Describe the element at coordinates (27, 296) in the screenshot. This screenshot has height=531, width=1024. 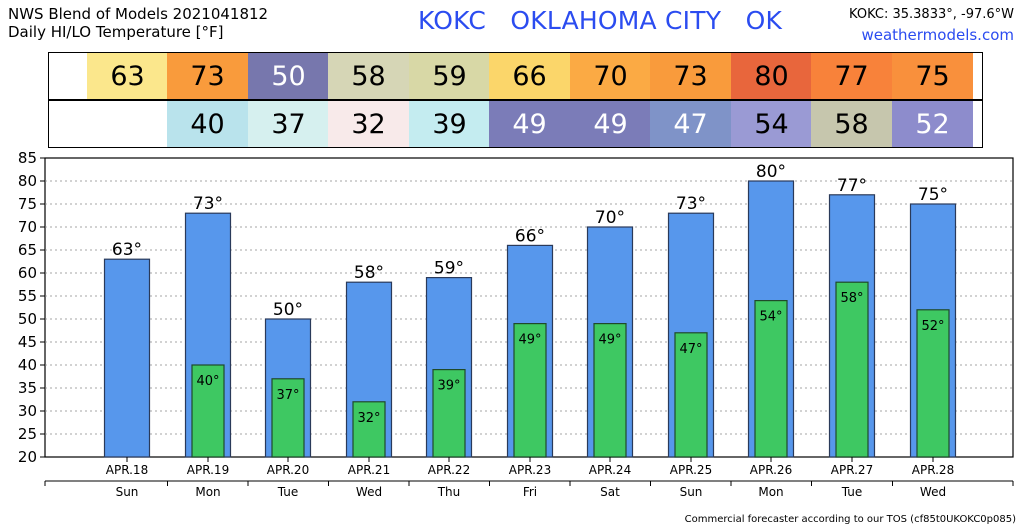
I see `y-tick-label: 55` at that location.